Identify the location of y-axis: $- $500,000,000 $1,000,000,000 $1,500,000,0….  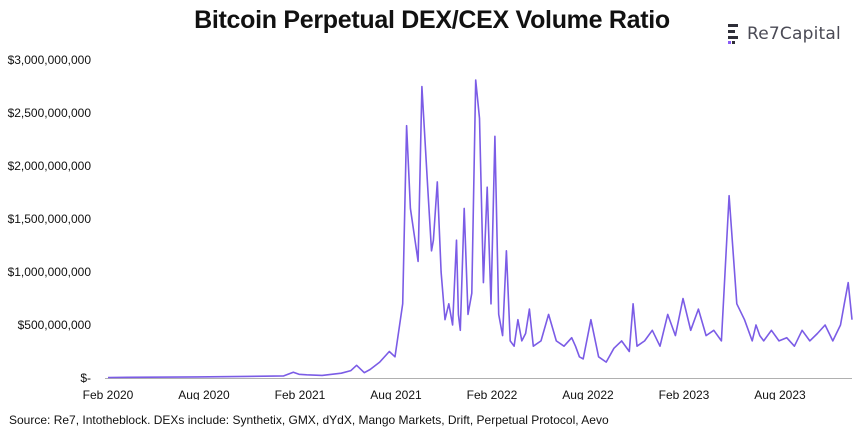
(50, 219).